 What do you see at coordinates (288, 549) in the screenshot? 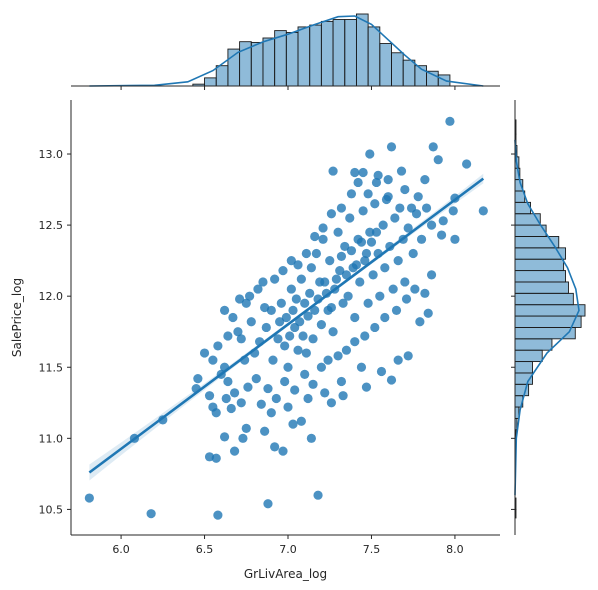
I see `x-tick-label: 7.0` at bounding box center [288, 549].